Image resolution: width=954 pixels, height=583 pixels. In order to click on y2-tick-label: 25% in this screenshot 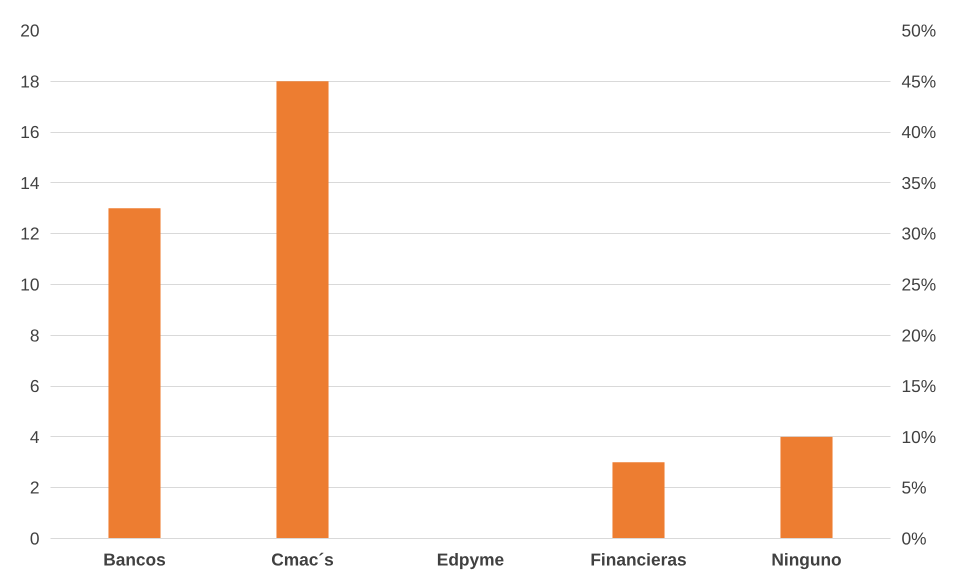, I will do `click(919, 284)`.